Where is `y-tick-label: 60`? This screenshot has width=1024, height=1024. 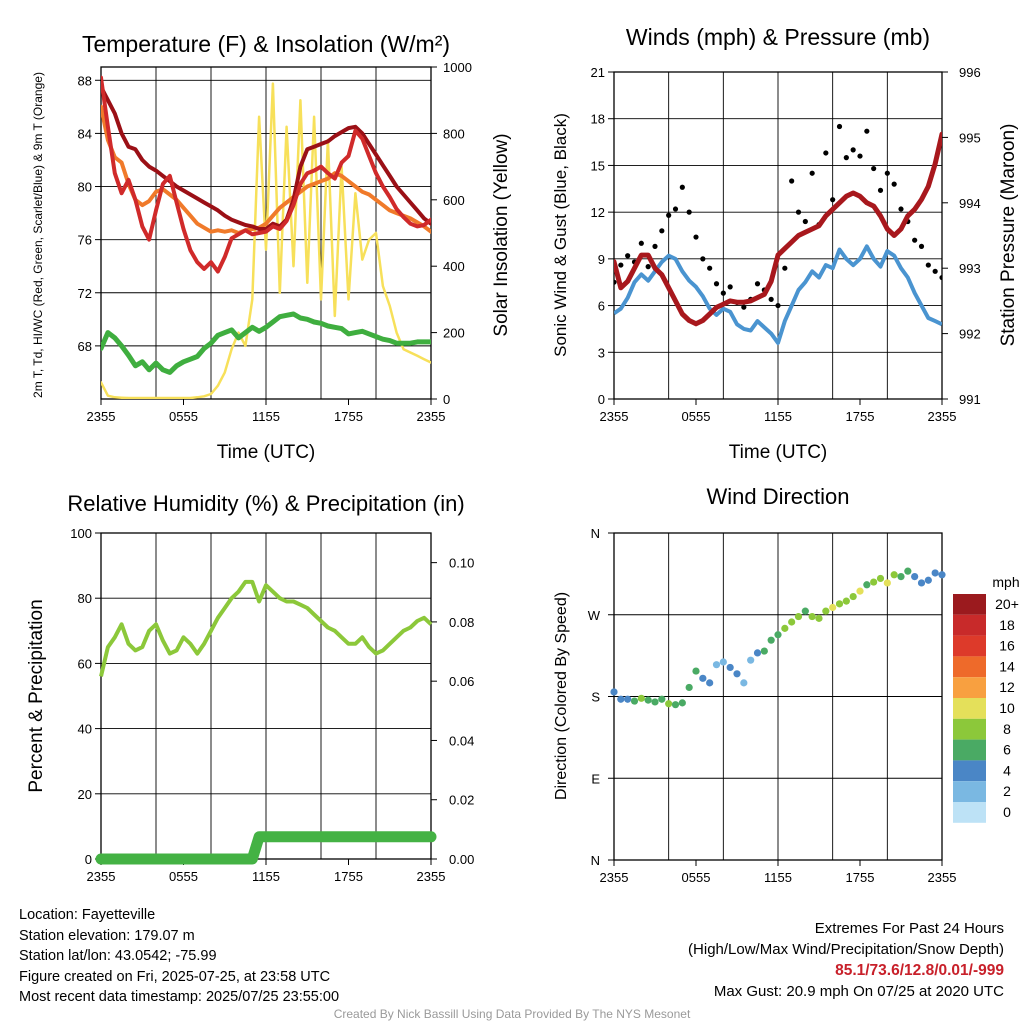 y-tick-label: 60 is located at coordinates (85, 663).